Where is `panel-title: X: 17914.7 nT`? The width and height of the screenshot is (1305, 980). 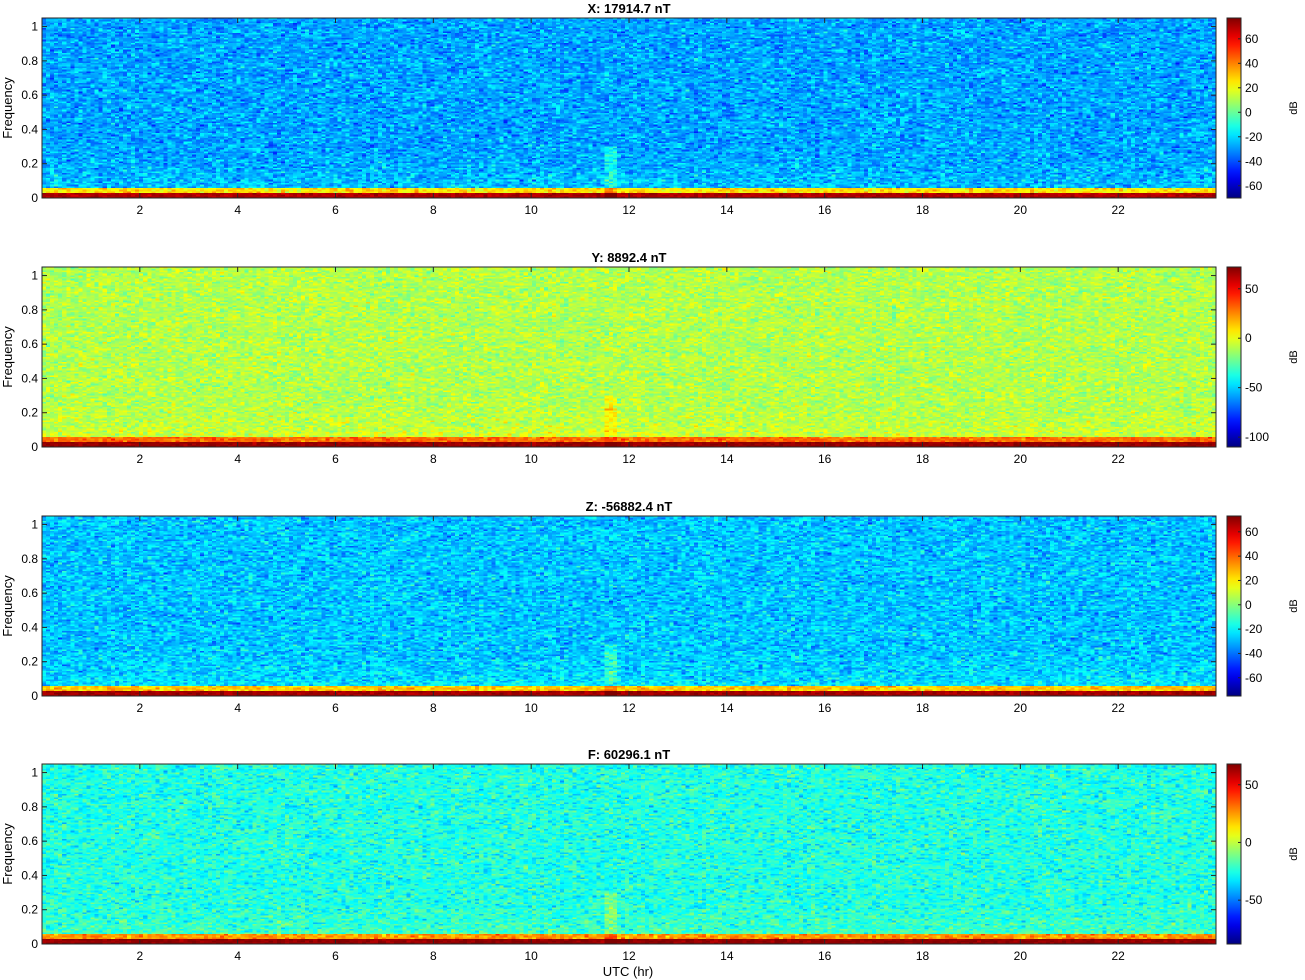
panel-title: X: 17914.7 nT is located at coordinates (628, 8).